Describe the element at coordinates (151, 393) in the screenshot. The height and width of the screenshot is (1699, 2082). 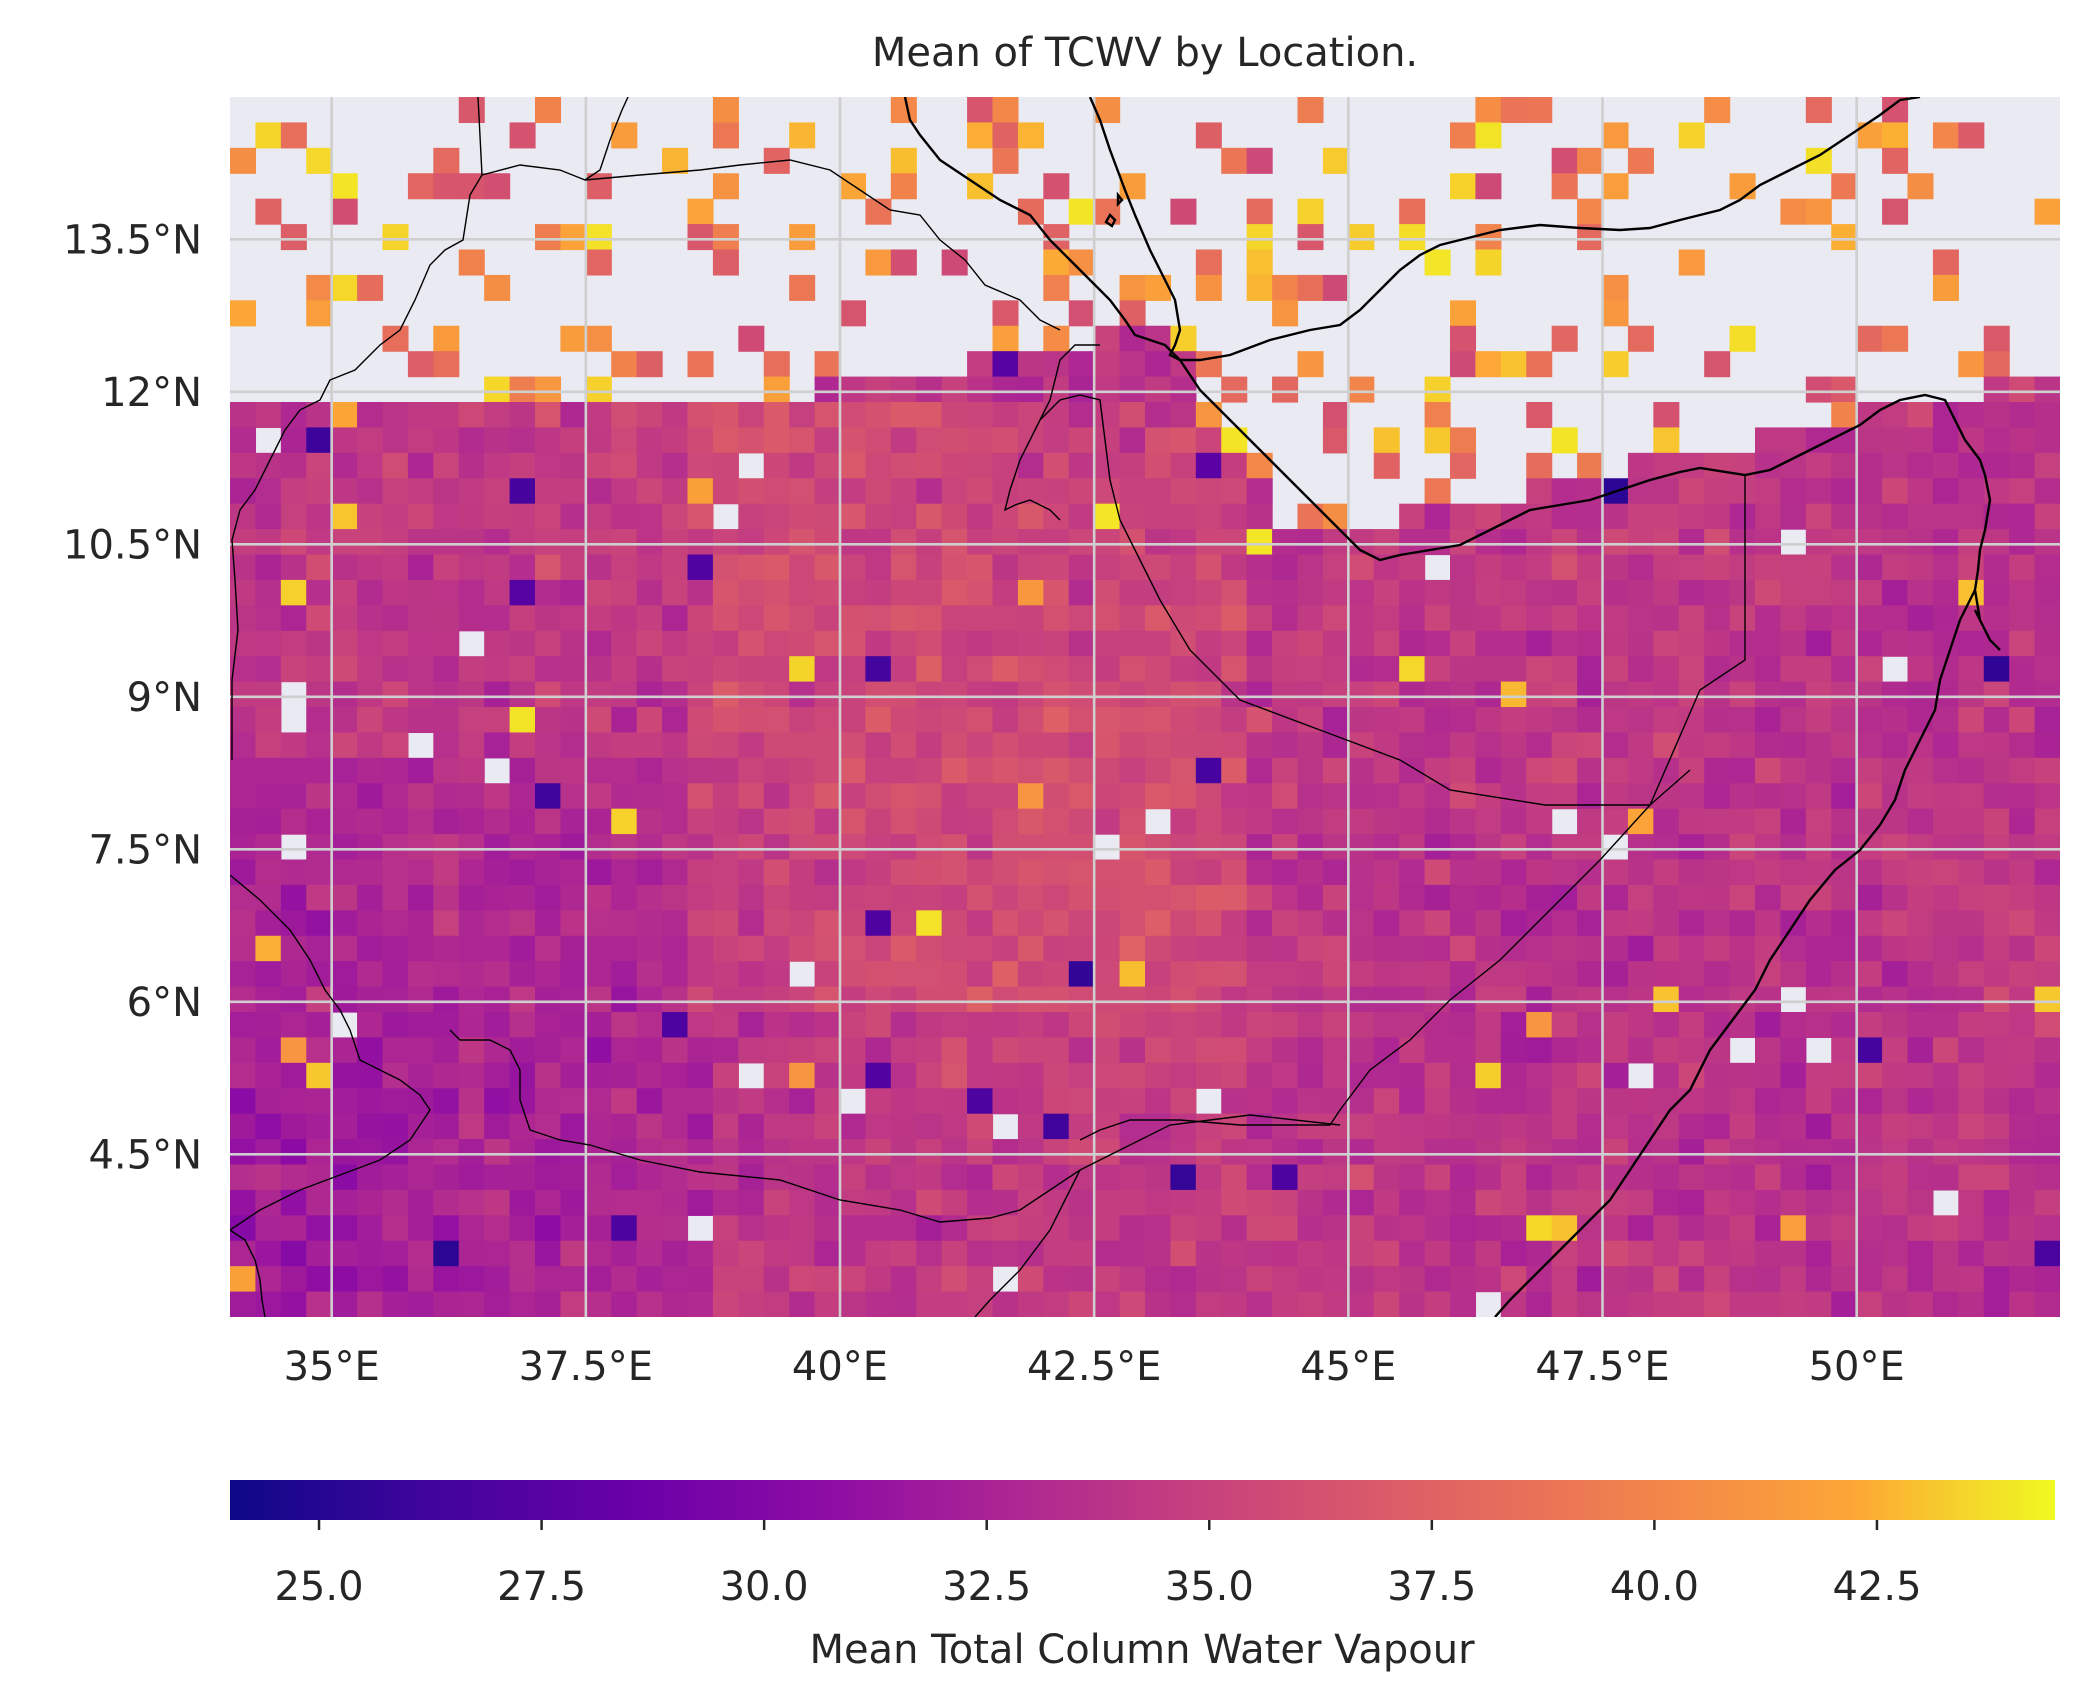
I see `y-tick-label: 12°N` at that location.